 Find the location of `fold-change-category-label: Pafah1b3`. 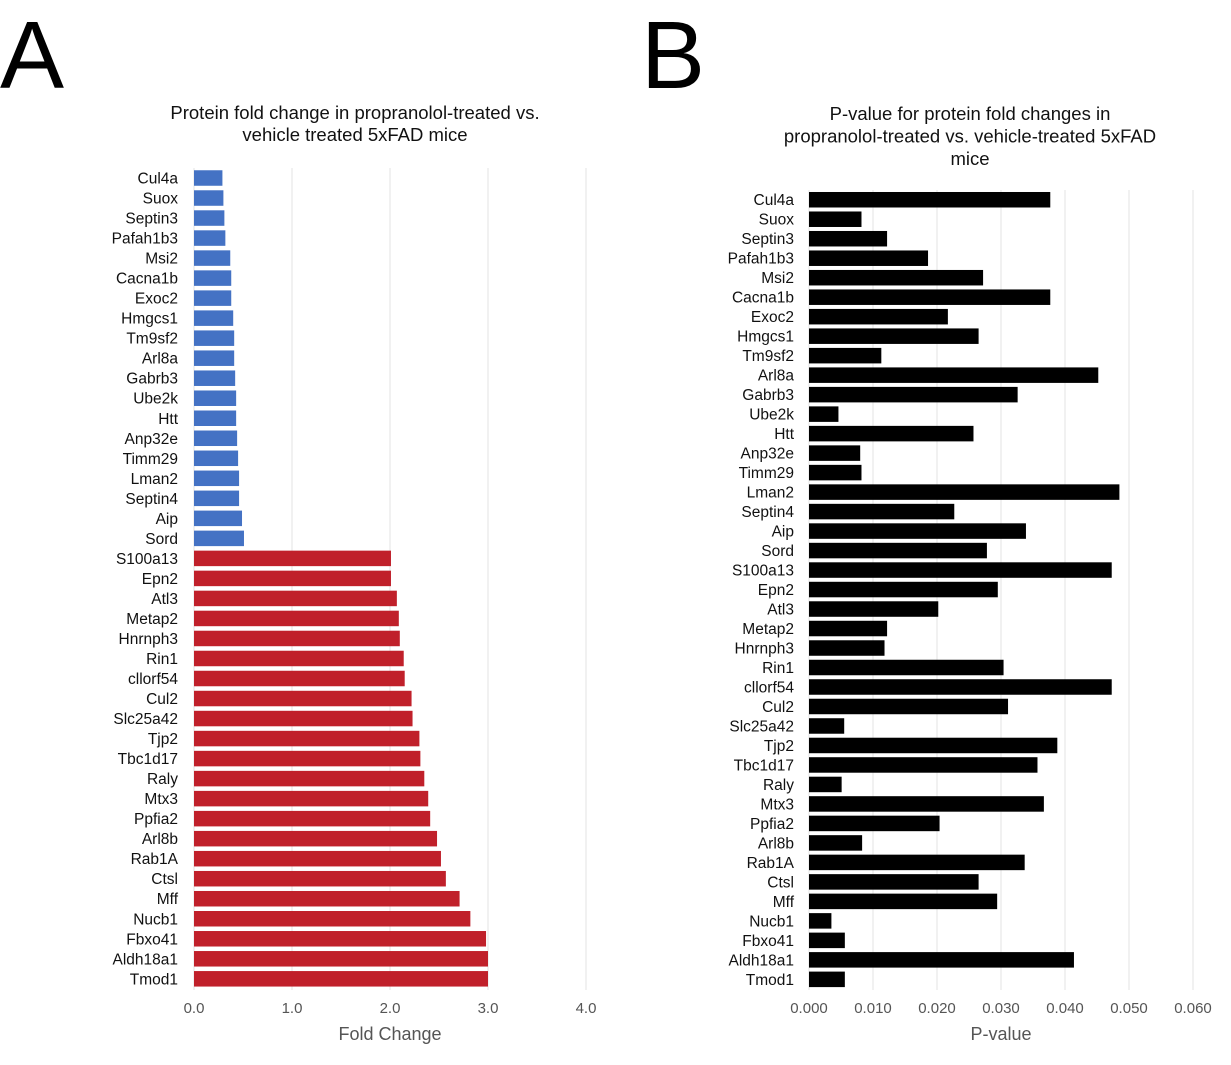

fold-change-category-label: Pafah1b3 is located at coordinates (145, 239).